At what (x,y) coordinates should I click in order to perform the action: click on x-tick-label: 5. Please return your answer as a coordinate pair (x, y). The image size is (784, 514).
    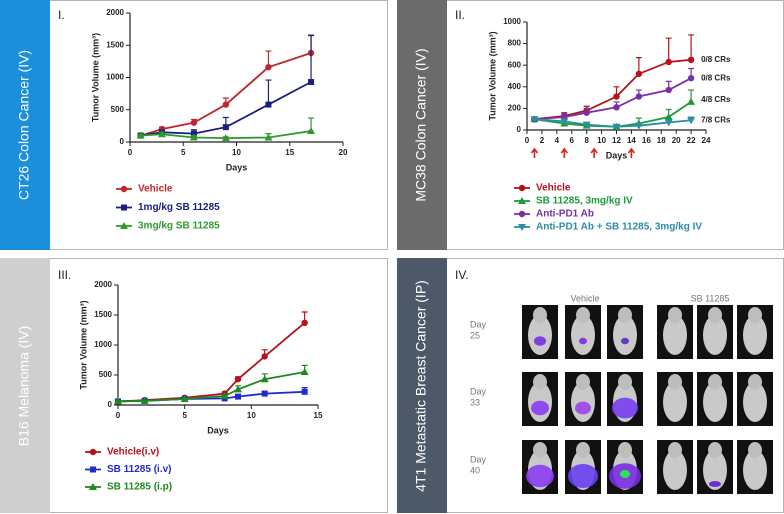
    Looking at the image, I should click on (183, 152).